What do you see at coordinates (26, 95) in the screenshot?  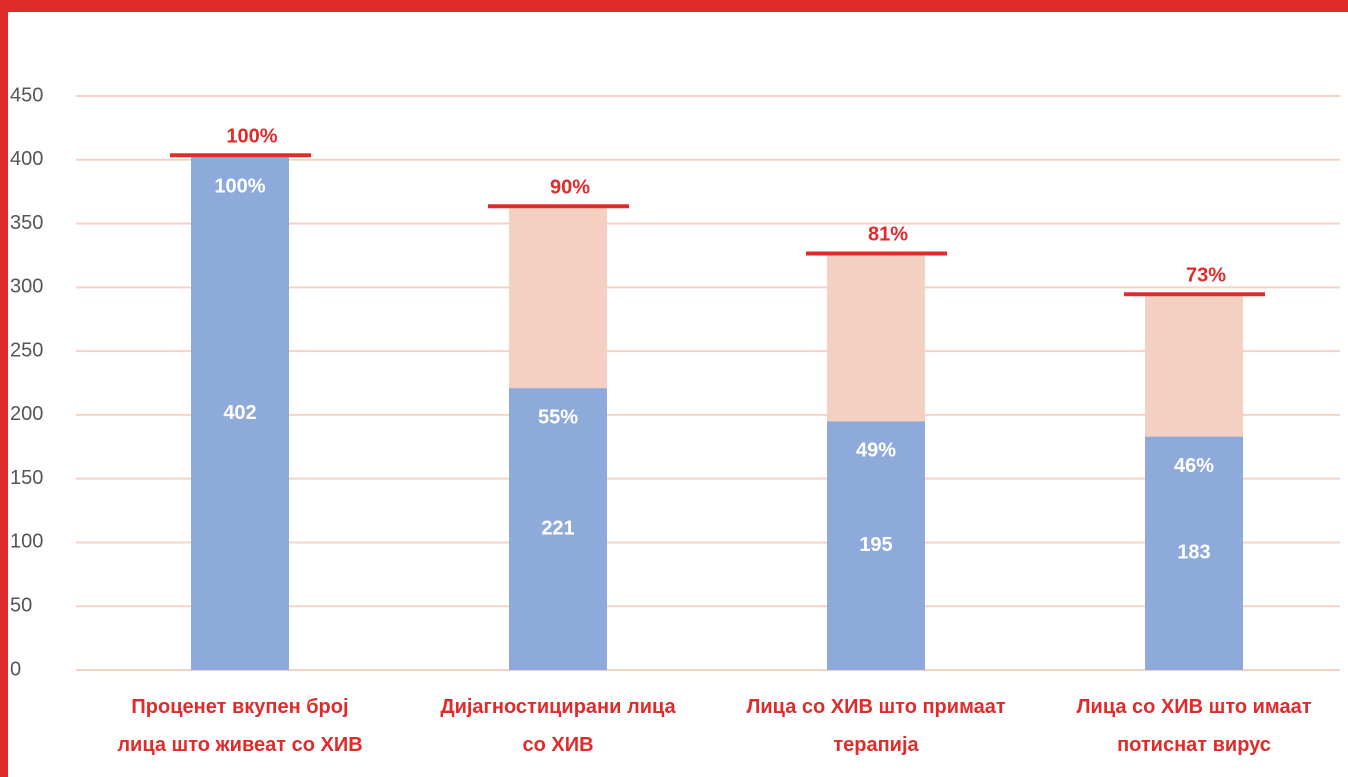 I see `y-tick-label: 450` at bounding box center [26, 95].